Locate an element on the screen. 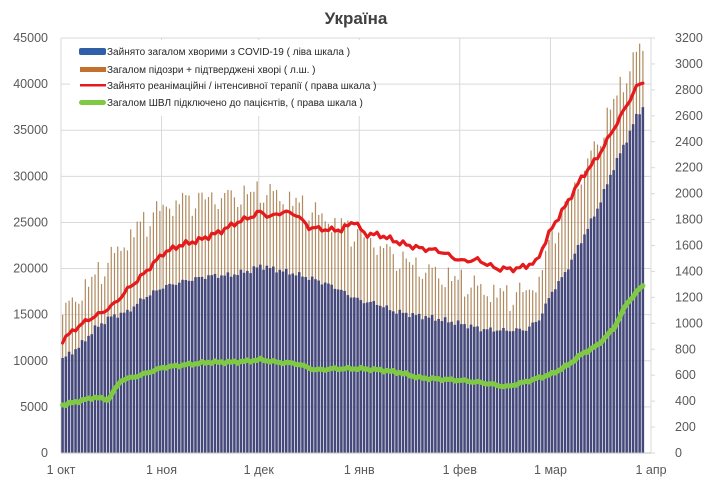 The width and height of the screenshot is (713, 483). legend-marker-suspected is located at coordinates (93, 69).